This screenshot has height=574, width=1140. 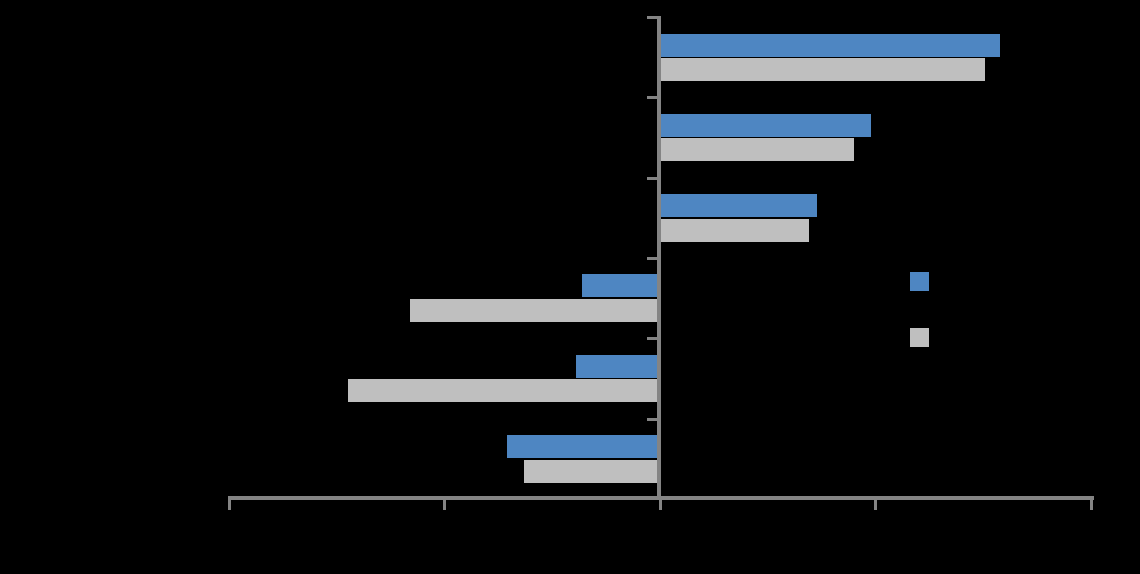 I want to click on x-axis-line, so click(x=661, y=498).